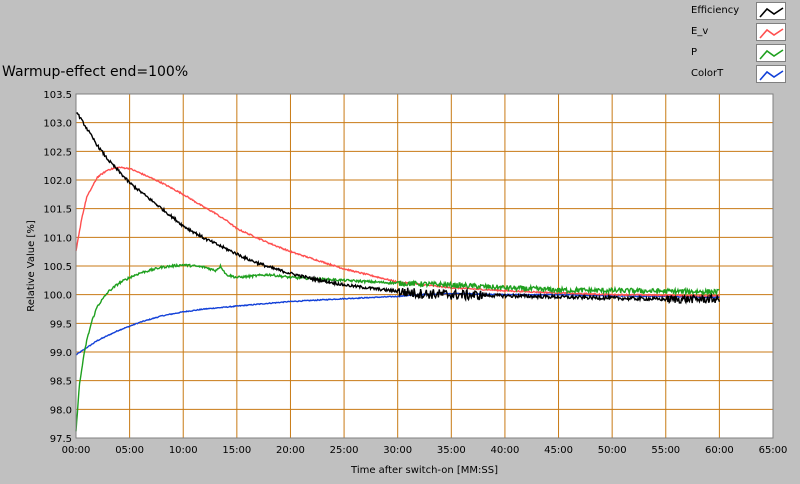 The height and width of the screenshot is (484, 800). Describe the element at coordinates (735, 32) in the screenshot. I see `legend-item-e-v: E_v` at that location.